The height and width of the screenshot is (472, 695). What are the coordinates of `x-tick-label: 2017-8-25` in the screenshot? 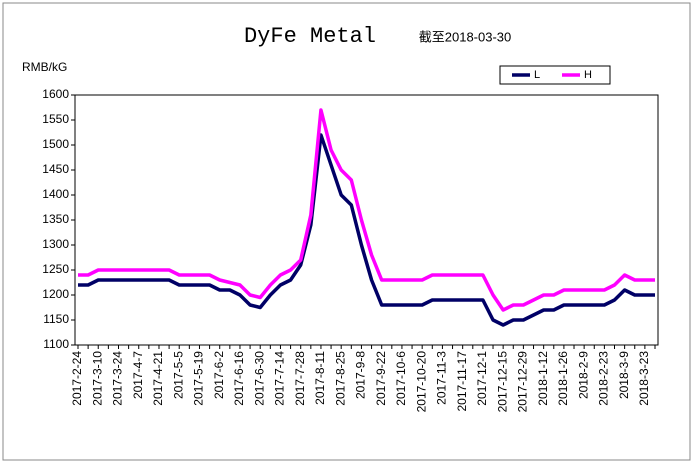 It's located at (340, 378).